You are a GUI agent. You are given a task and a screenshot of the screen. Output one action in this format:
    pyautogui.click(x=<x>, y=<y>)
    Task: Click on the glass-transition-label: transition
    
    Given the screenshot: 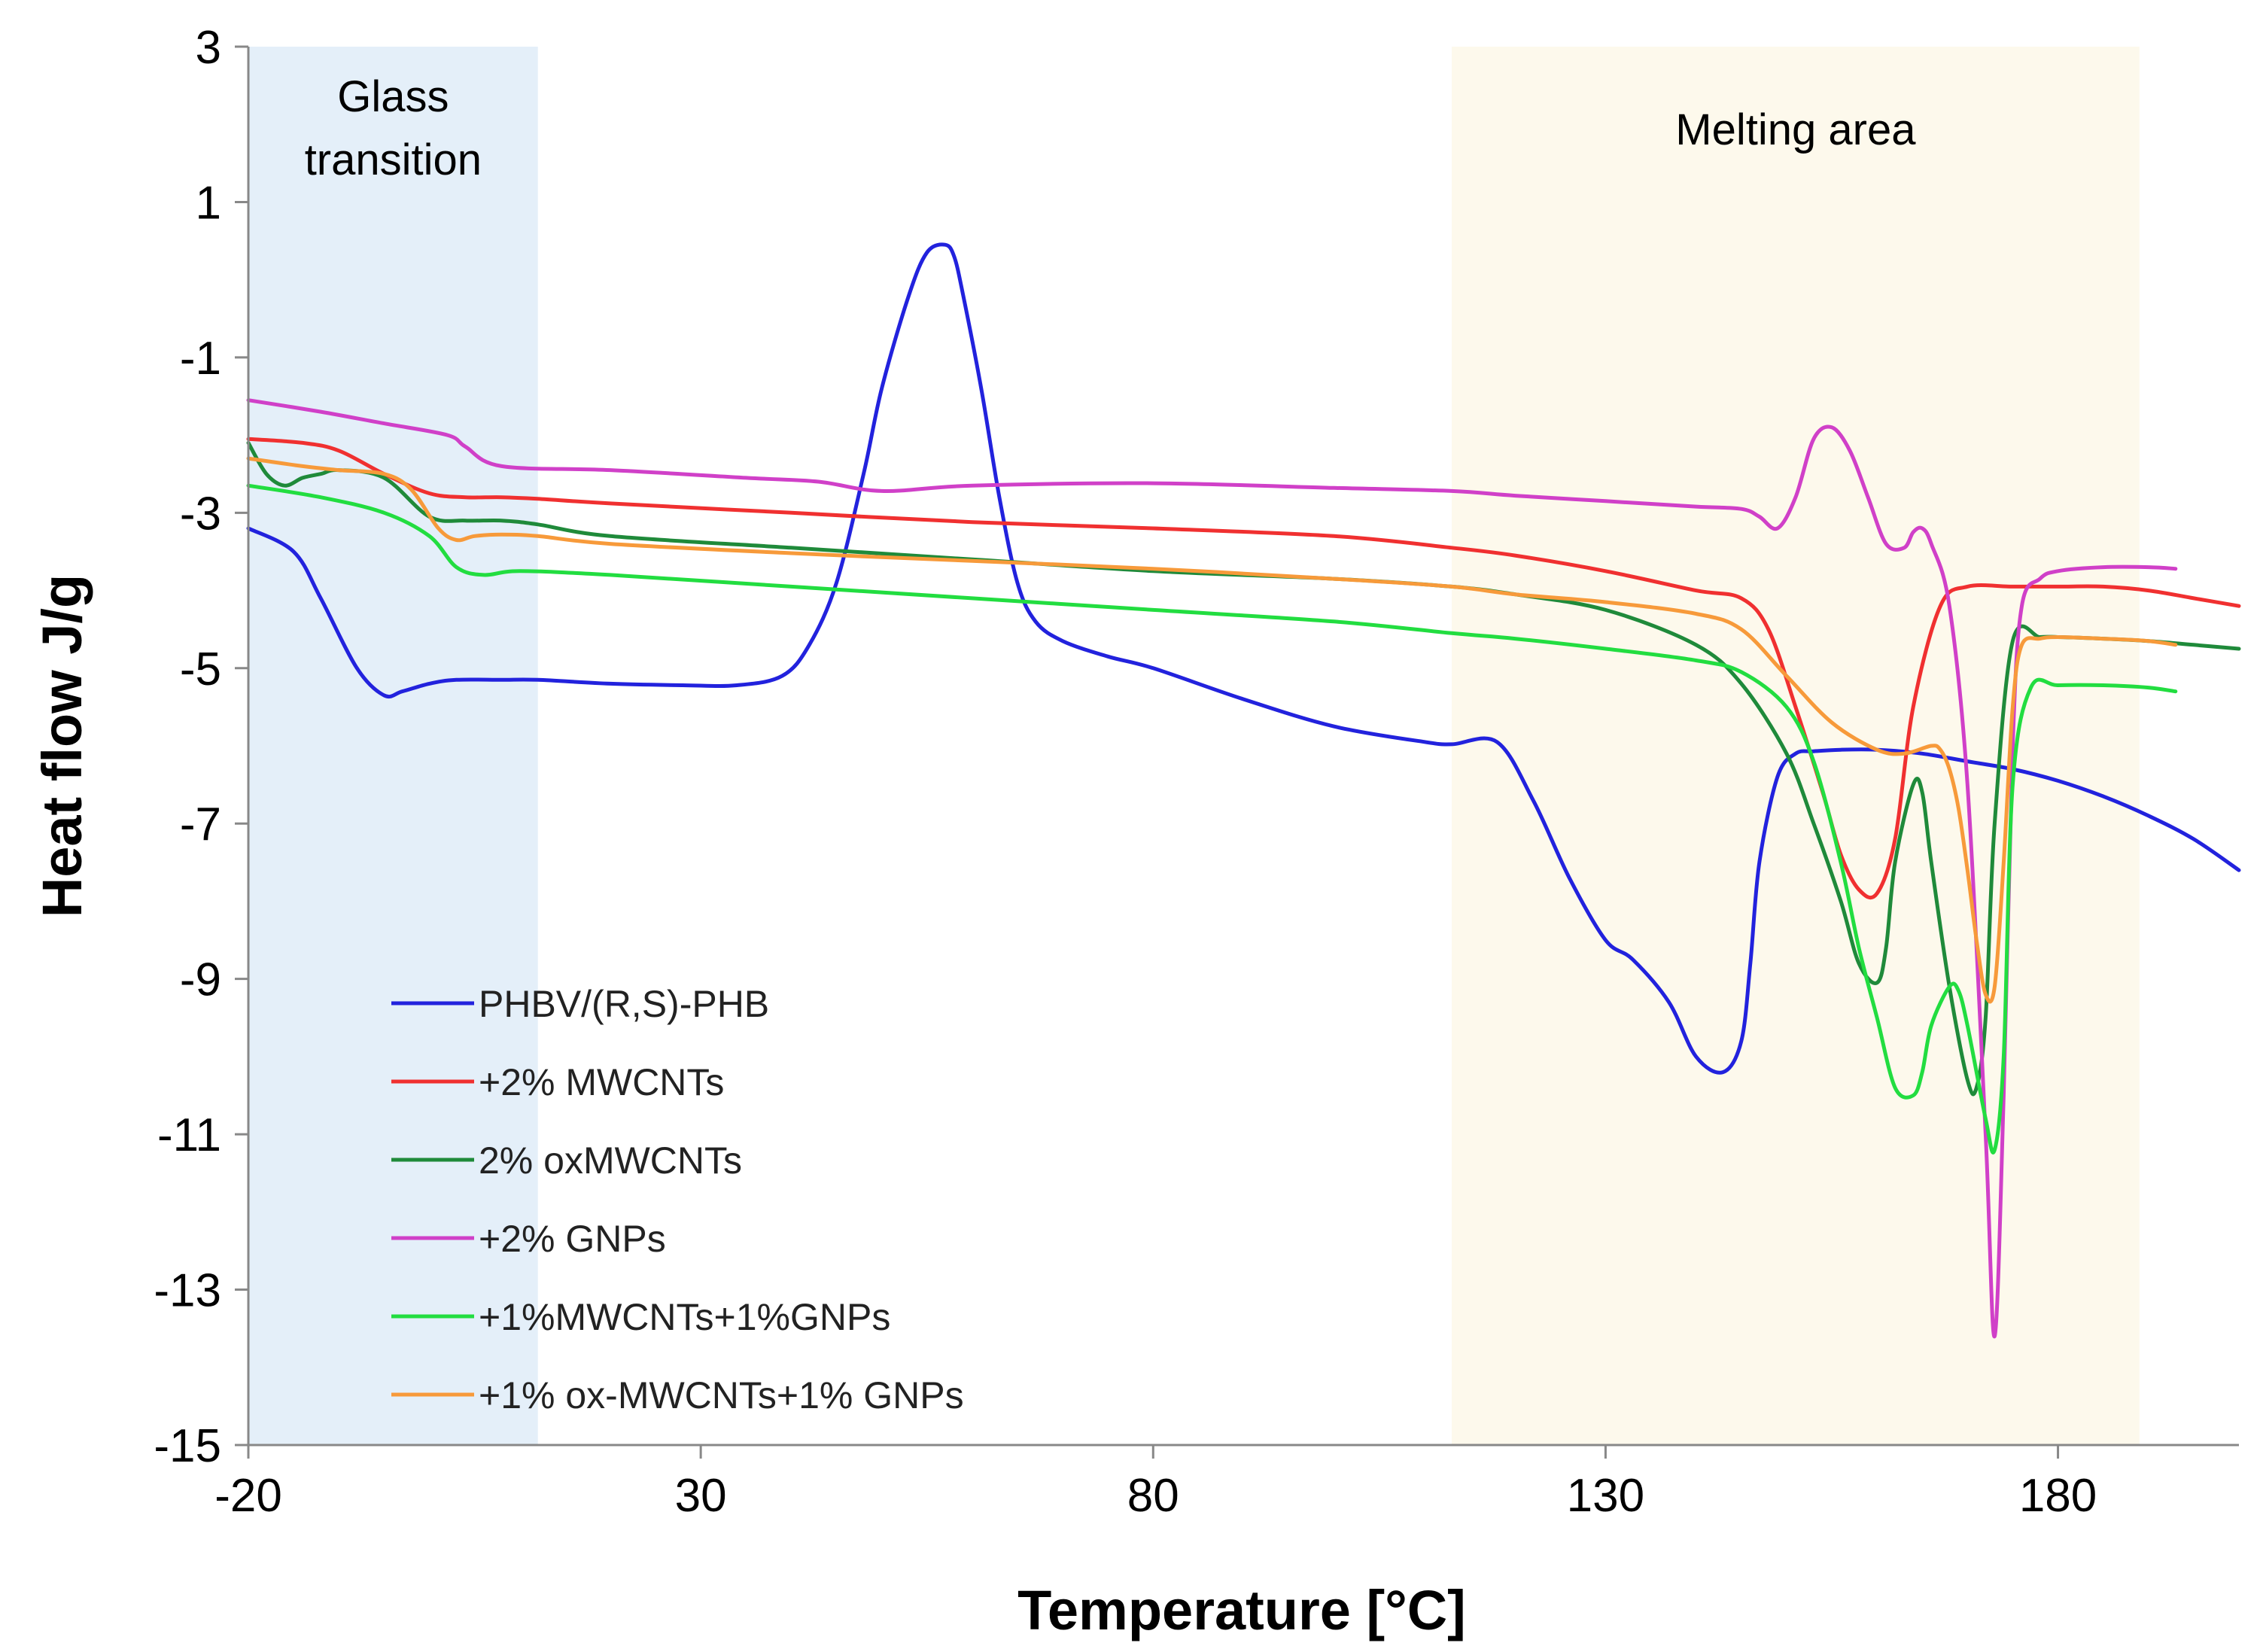 What is the action you would take?
    pyautogui.click(x=393, y=160)
    